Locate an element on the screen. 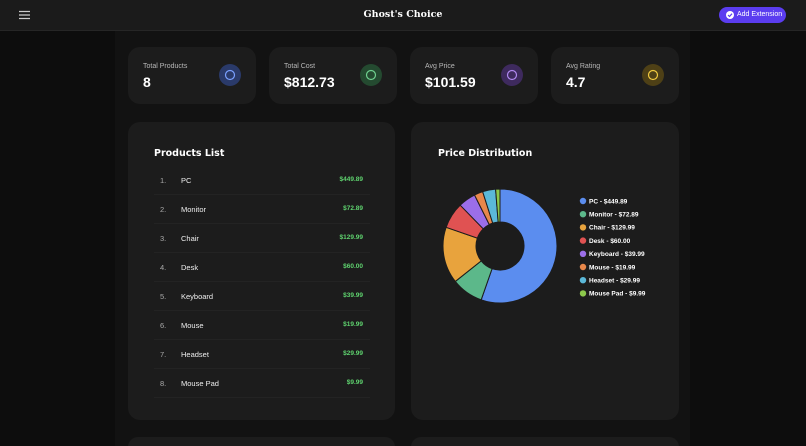  row-index: 5. is located at coordinates (163, 296).